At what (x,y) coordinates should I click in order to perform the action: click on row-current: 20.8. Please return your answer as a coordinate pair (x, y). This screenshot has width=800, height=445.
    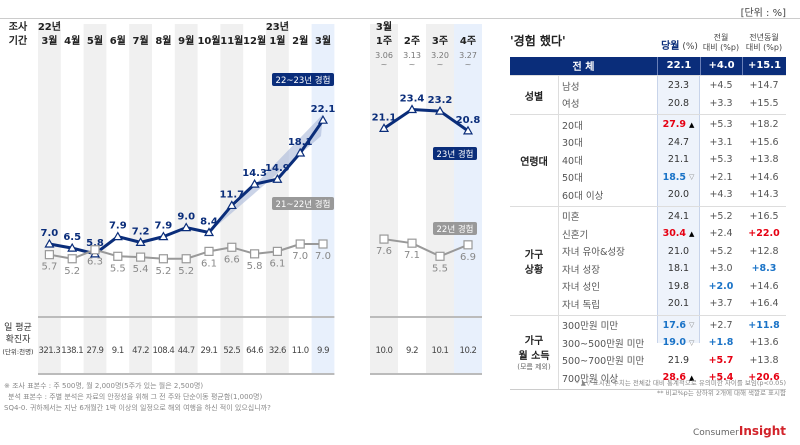
    Looking at the image, I should click on (678, 103).